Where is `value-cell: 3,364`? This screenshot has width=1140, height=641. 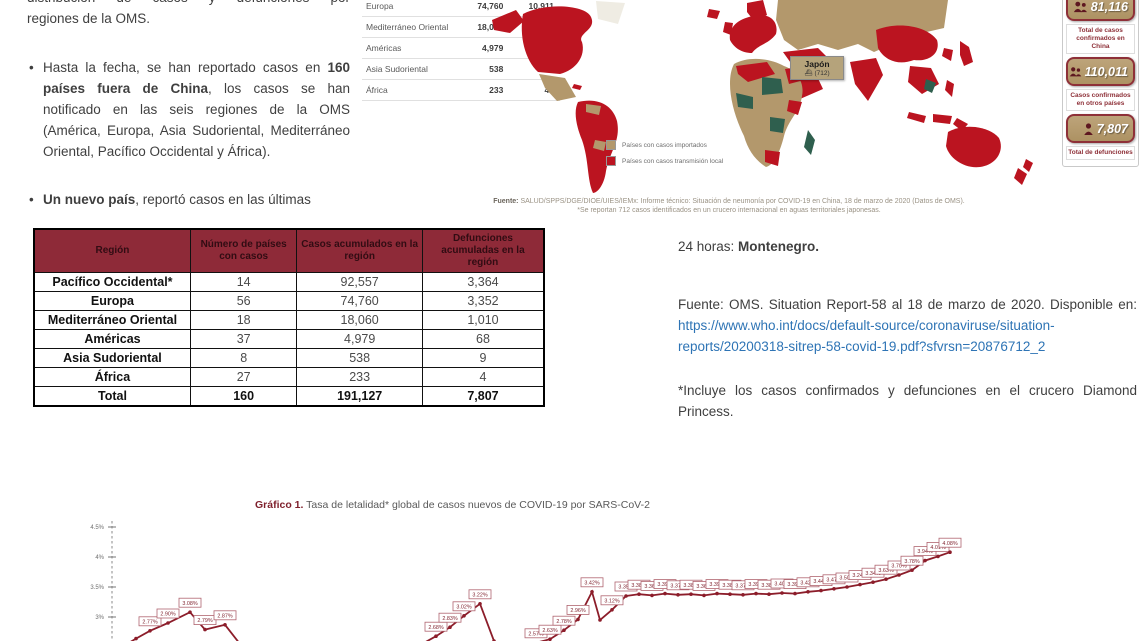 value-cell: 3,364 is located at coordinates (483, 282).